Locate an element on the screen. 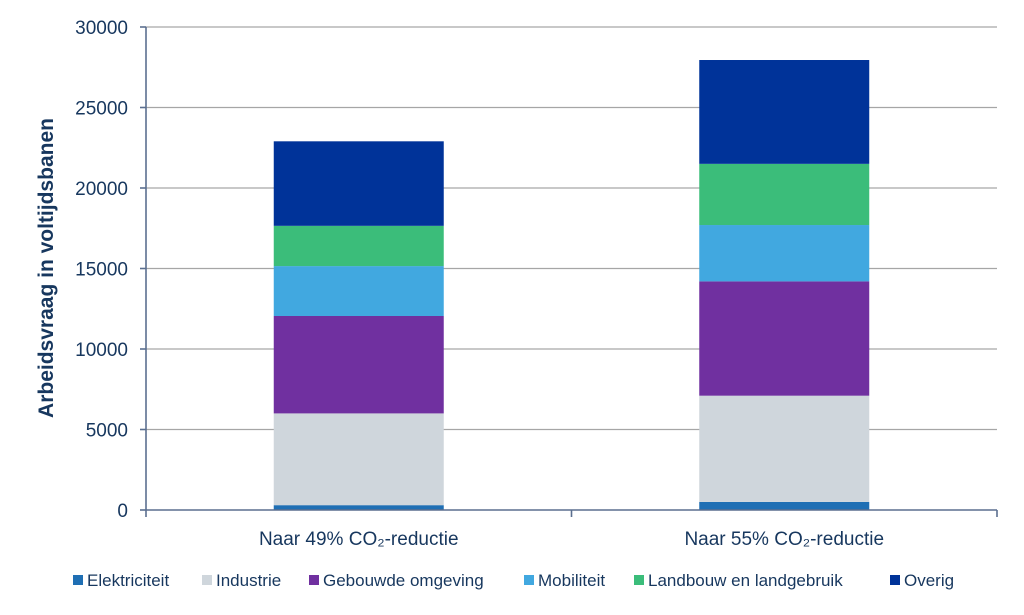 This screenshot has height=615, width=1024. y-tick-label: 15000 is located at coordinates (101, 270).